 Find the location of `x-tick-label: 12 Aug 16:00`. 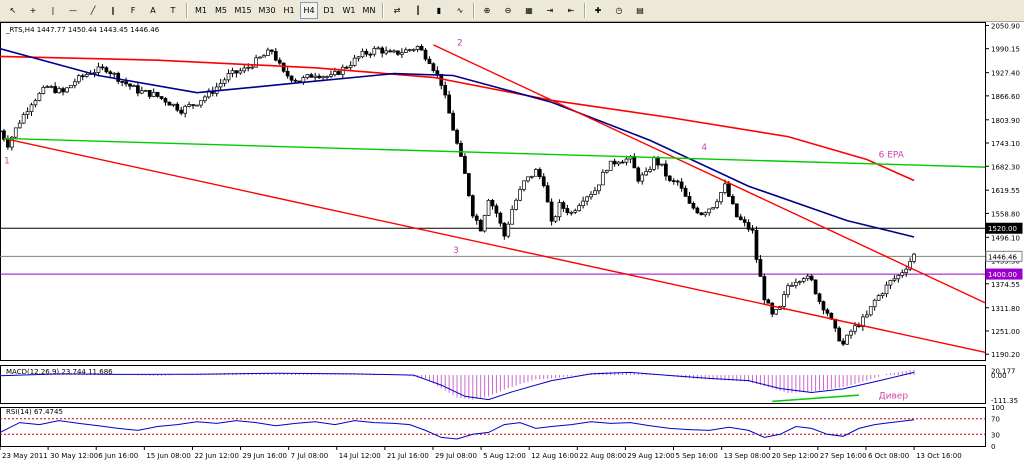

x-tick-label: 12 Aug 16:00 is located at coordinates (554, 456).